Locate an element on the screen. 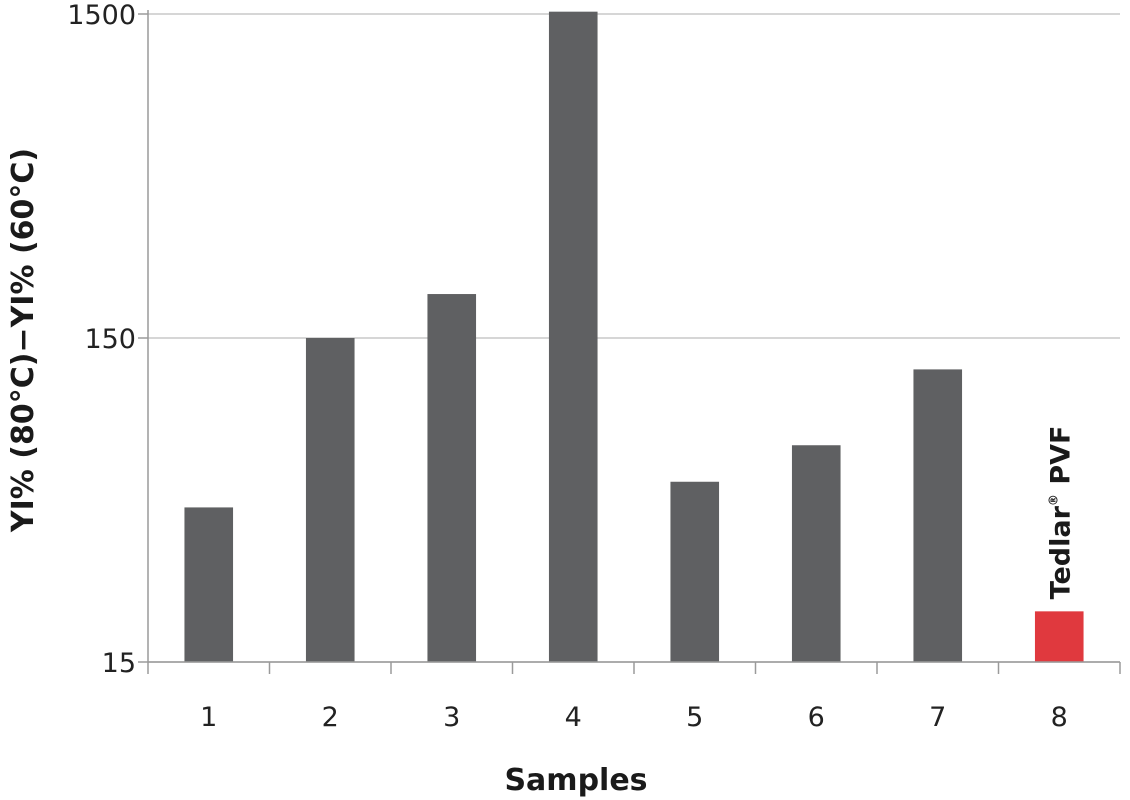 The width and height of the screenshot is (1130, 800). y-axis-title: YI% (80°C)−YI% (60°C) is located at coordinates (23, 340).